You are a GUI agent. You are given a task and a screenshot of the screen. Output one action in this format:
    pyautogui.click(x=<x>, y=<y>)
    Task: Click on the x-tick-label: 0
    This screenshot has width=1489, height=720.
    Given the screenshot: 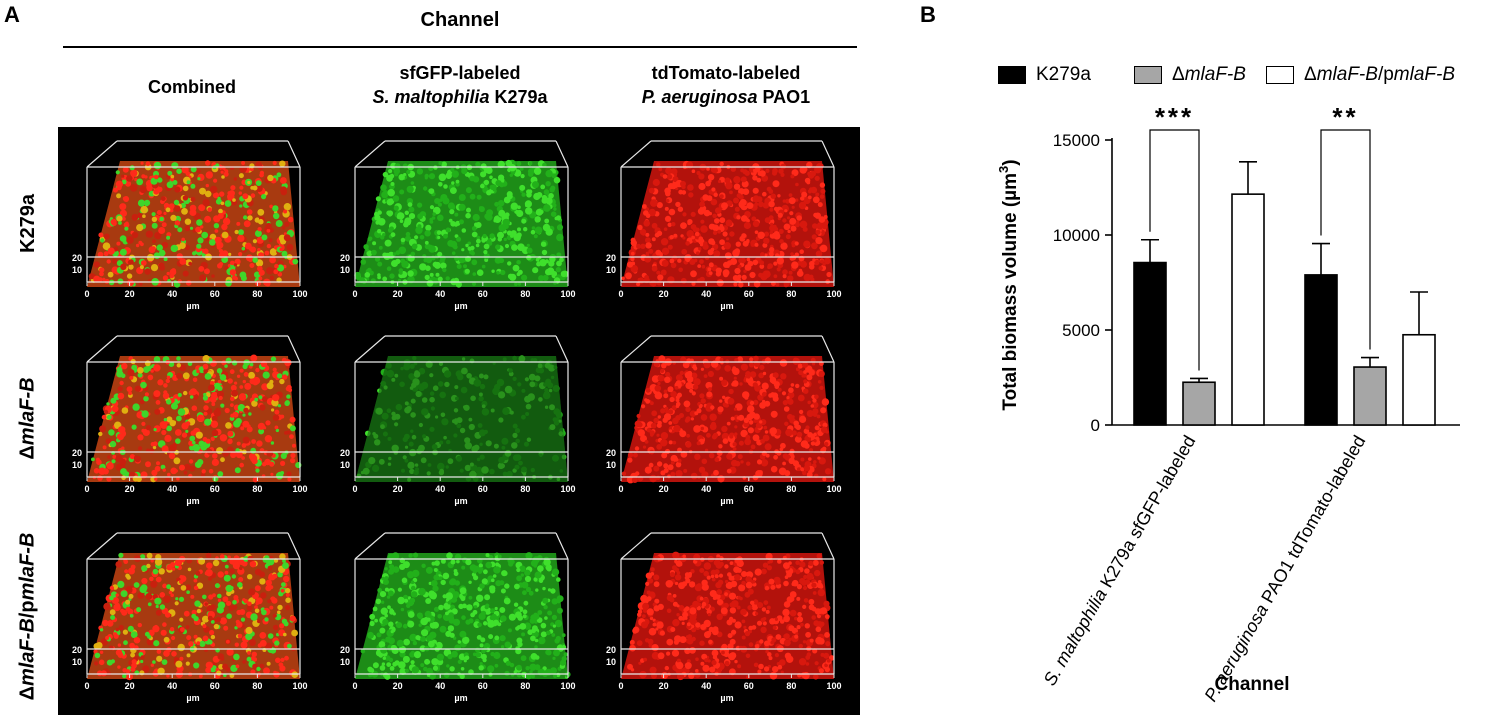 What is the action you would take?
    pyautogui.click(x=620, y=294)
    